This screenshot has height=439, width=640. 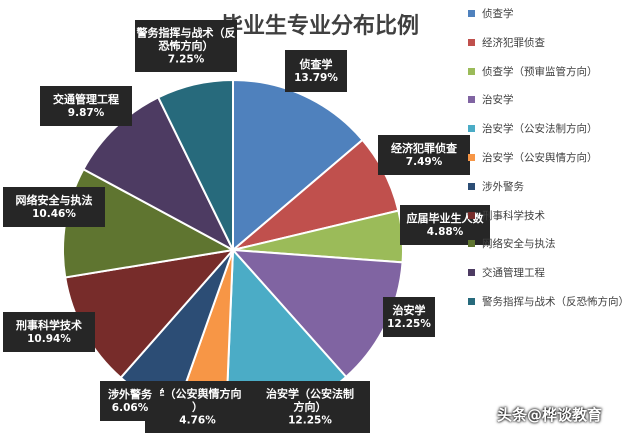 I want to click on legend-item: 侦查学, so click(x=553, y=20).